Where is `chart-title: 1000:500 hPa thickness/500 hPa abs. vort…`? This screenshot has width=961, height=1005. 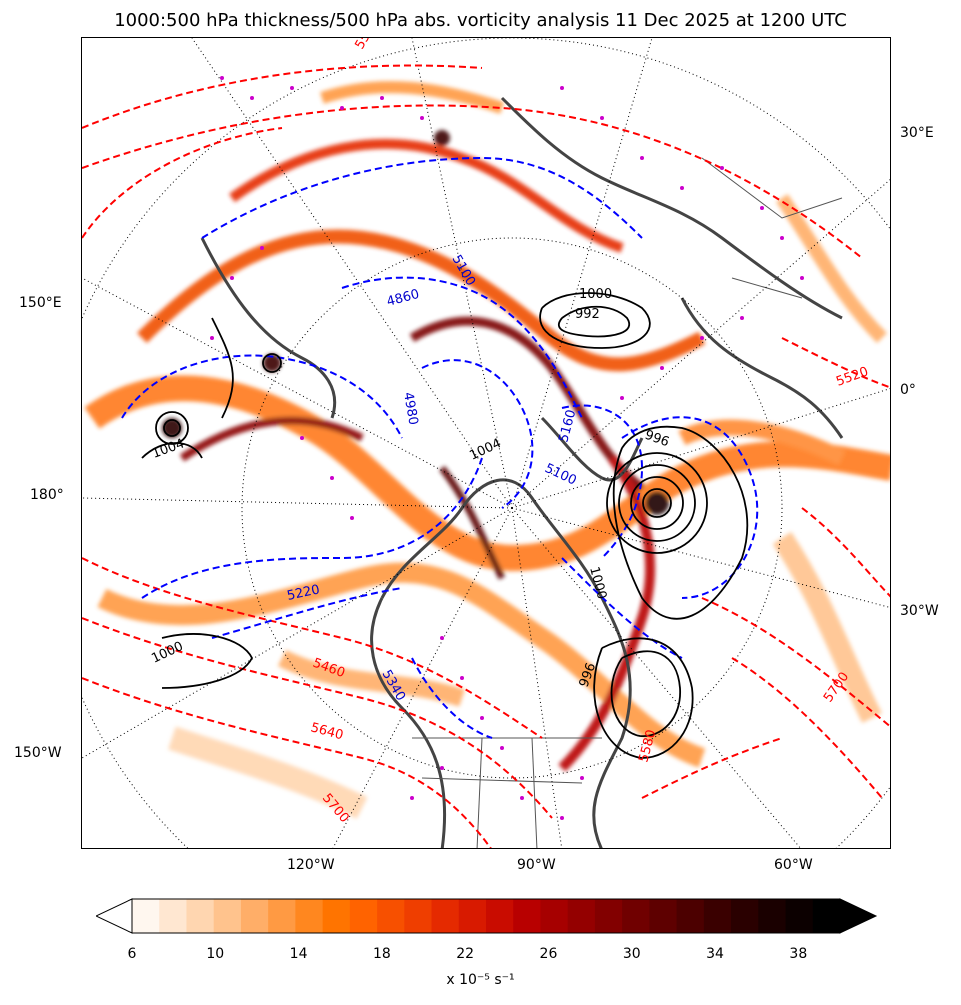 chart-title: 1000:500 hPa thickness/500 hPa abs. vort… is located at coordinates (480, 20).